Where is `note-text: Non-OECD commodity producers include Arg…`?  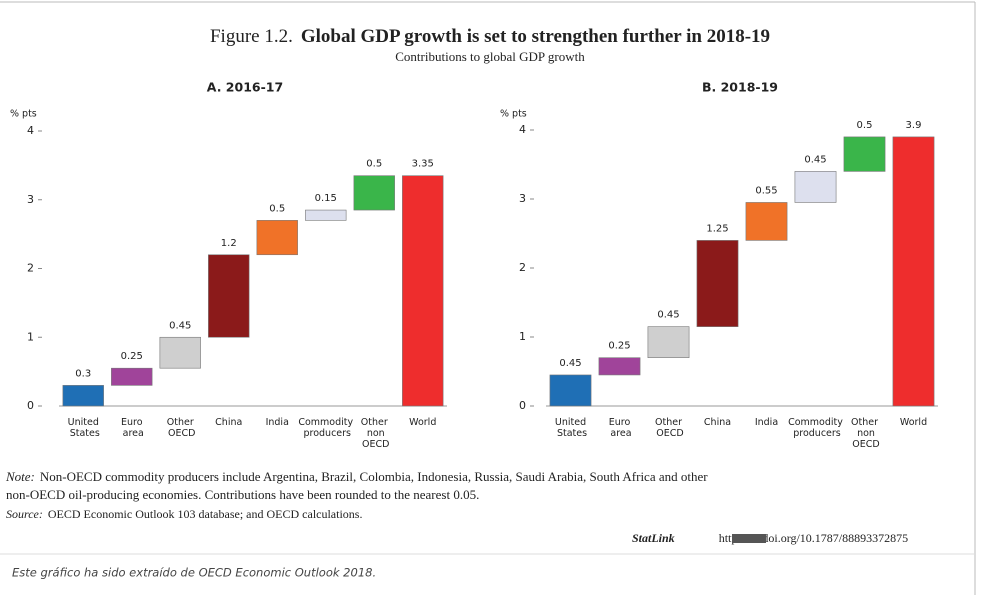 note-text: Non-OECD commodity producers include Arg… is located at coordinates (374, 476).